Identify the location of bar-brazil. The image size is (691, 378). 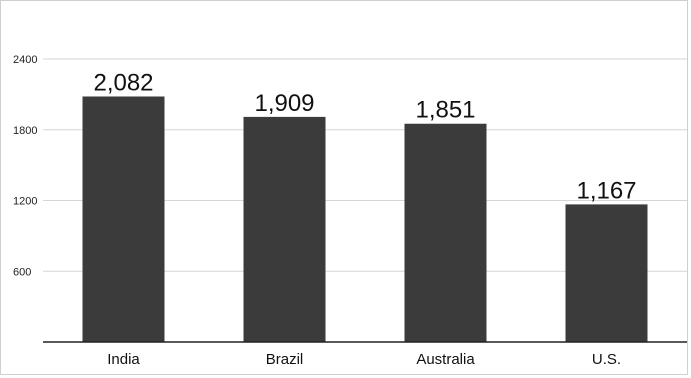
(284, 229).